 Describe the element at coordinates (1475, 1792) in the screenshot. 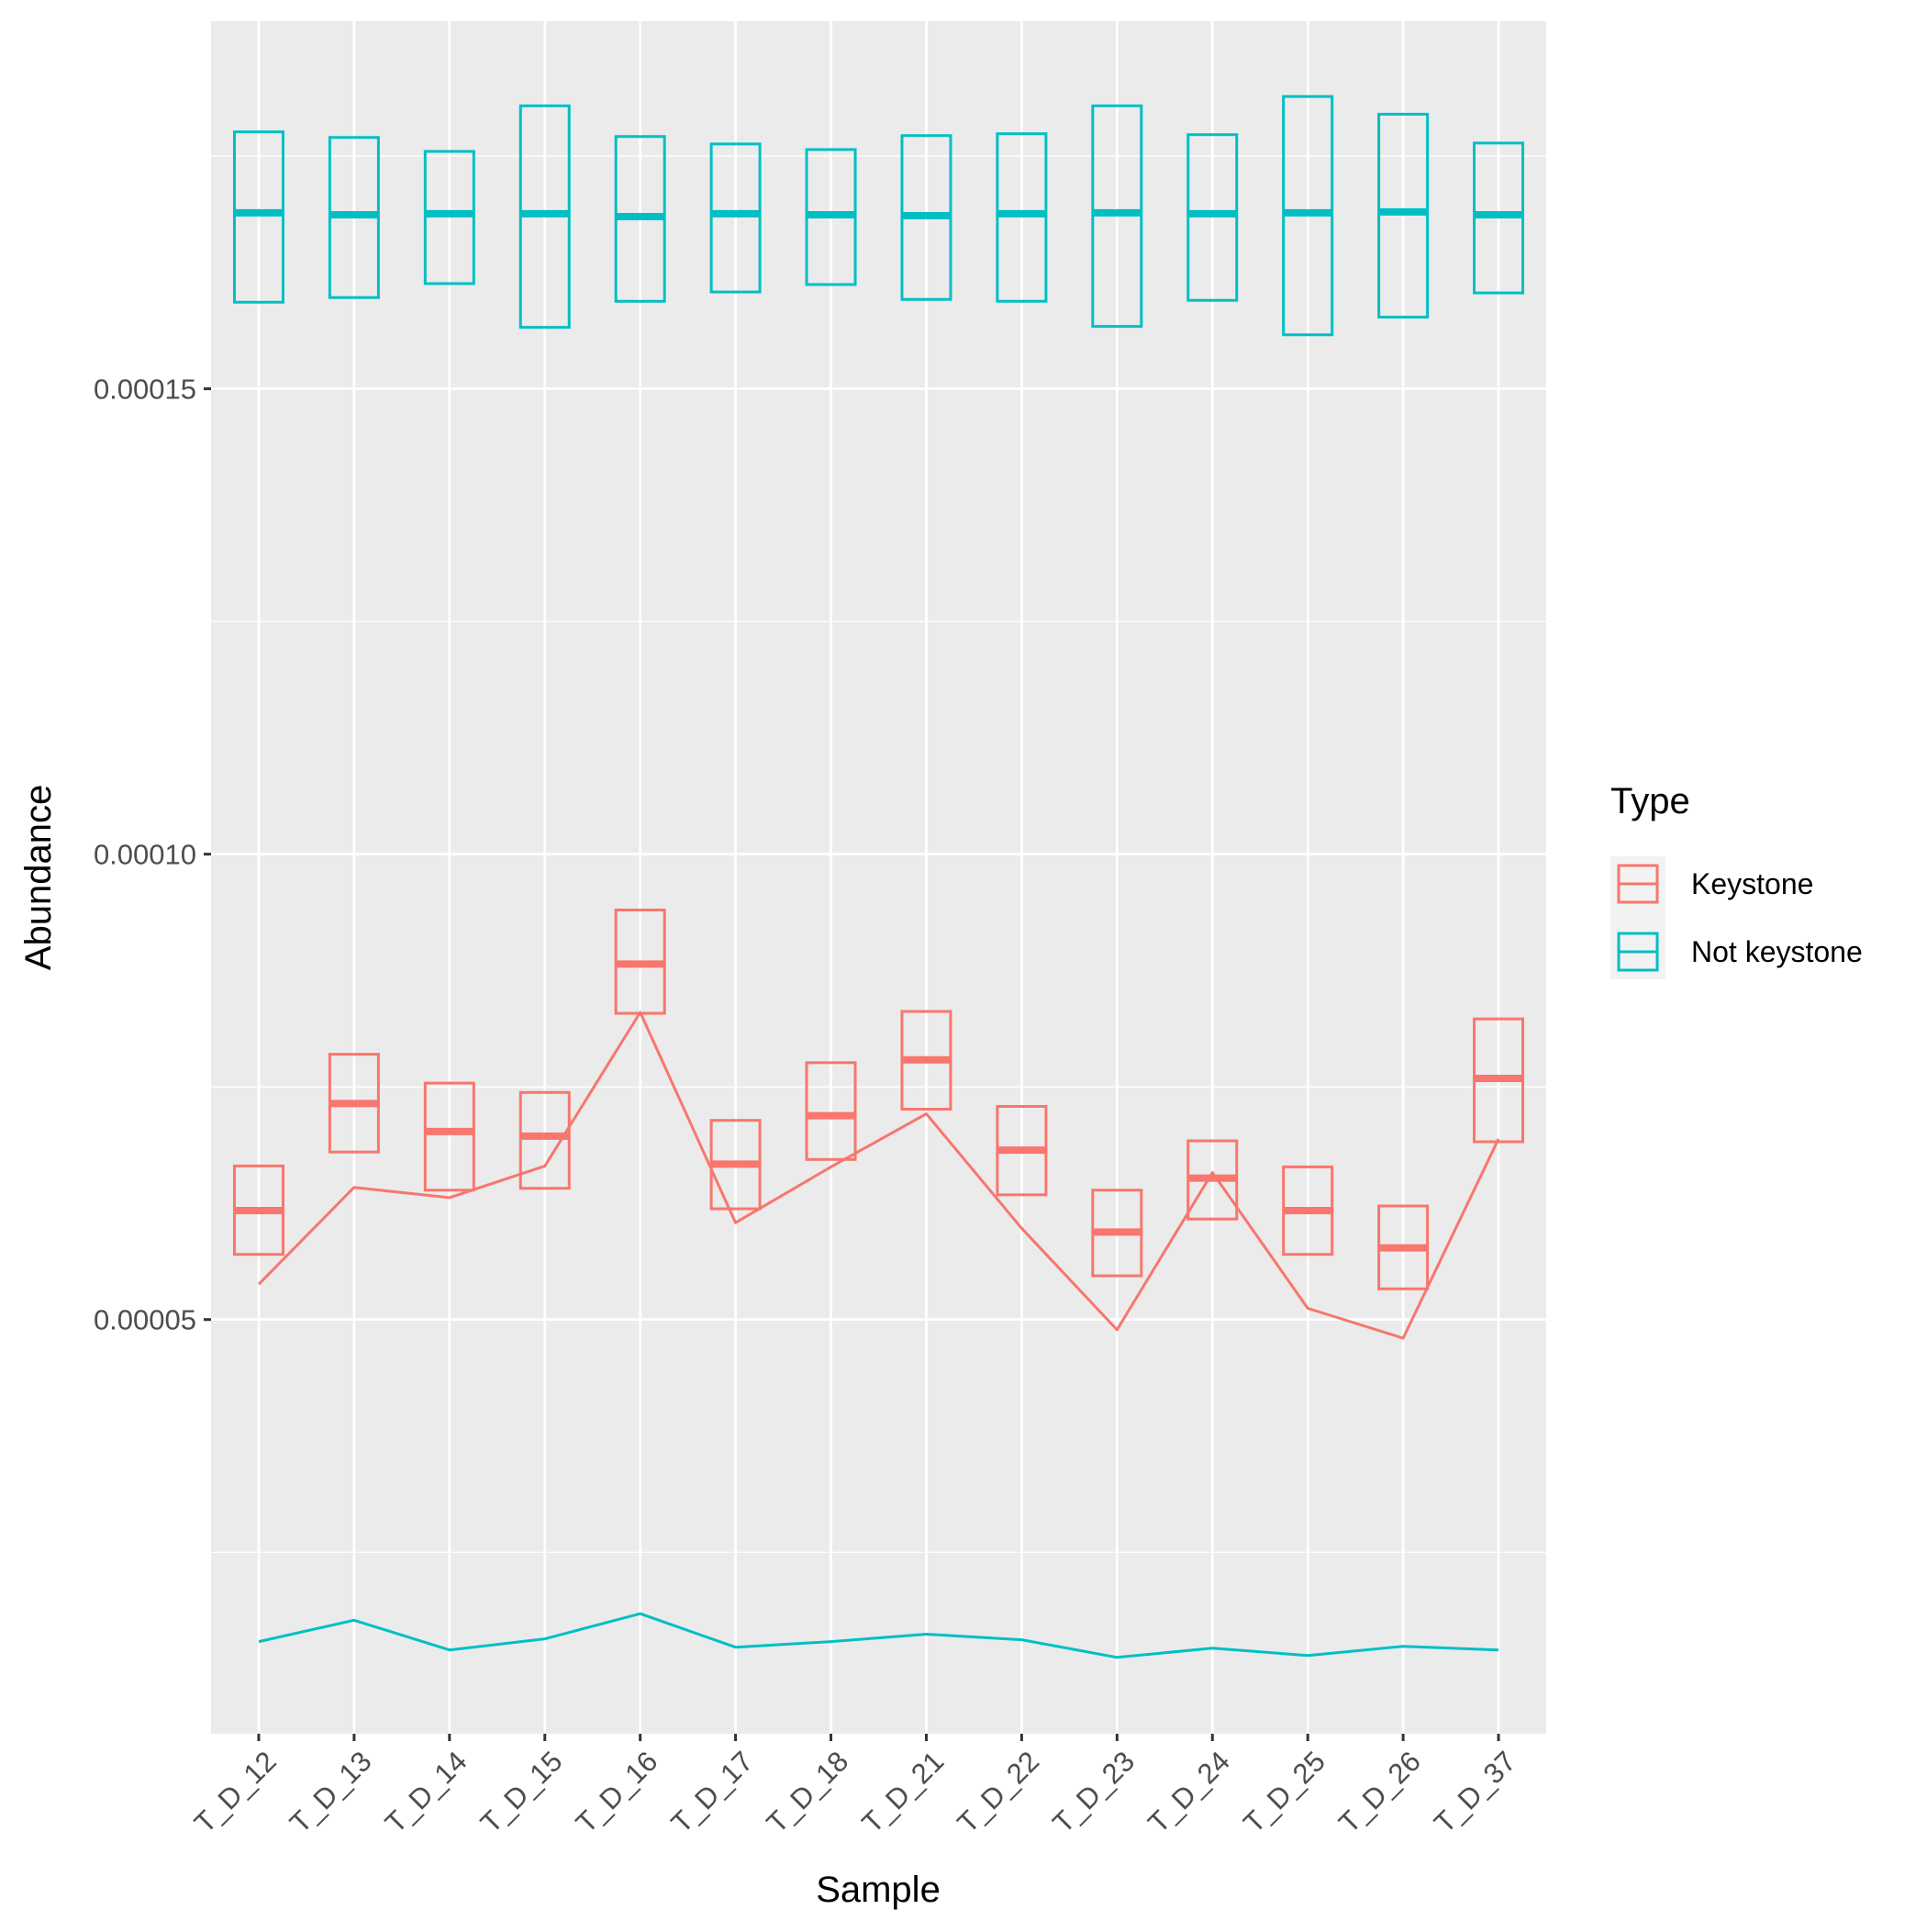

I see `x-tick-label: T_D_37` at that location.